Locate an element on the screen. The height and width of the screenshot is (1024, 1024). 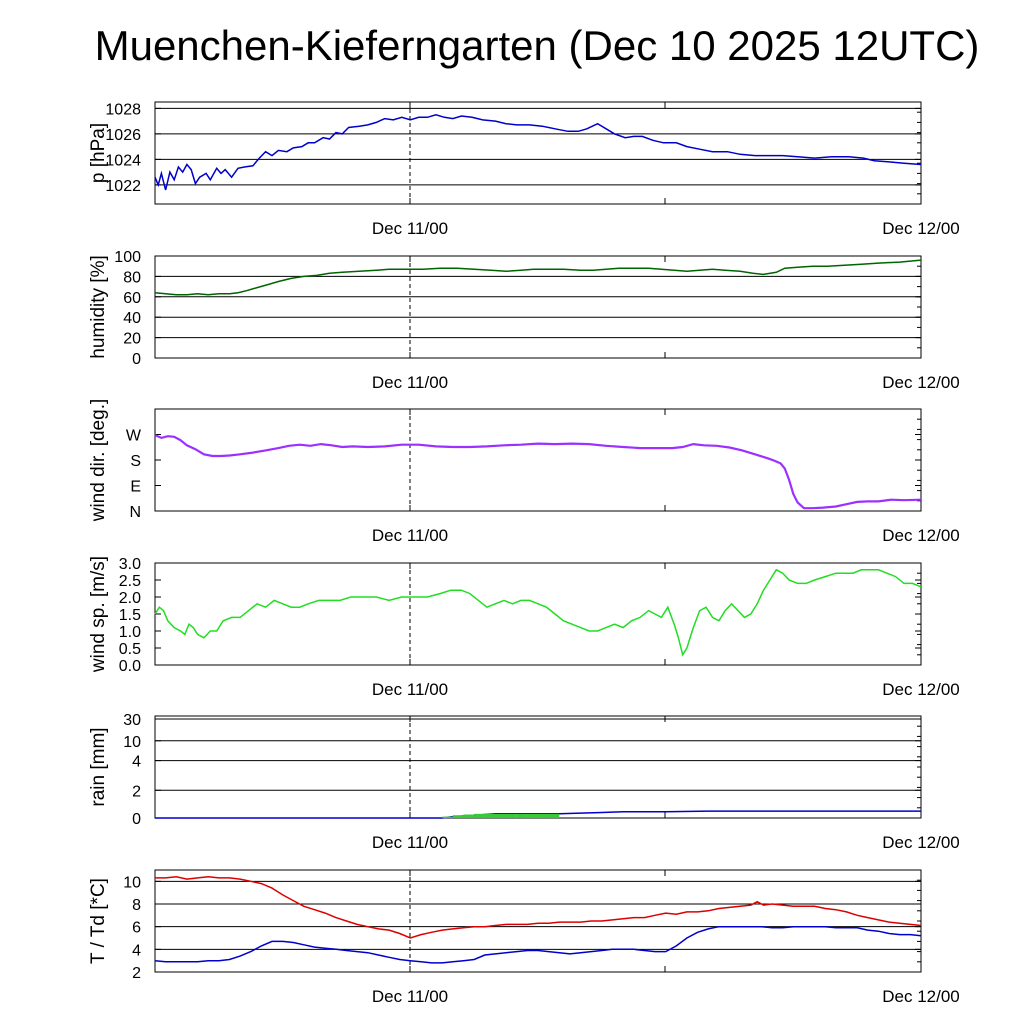
ytick-label-wind_speed: 1.0 is located at coordinates (130, 632).